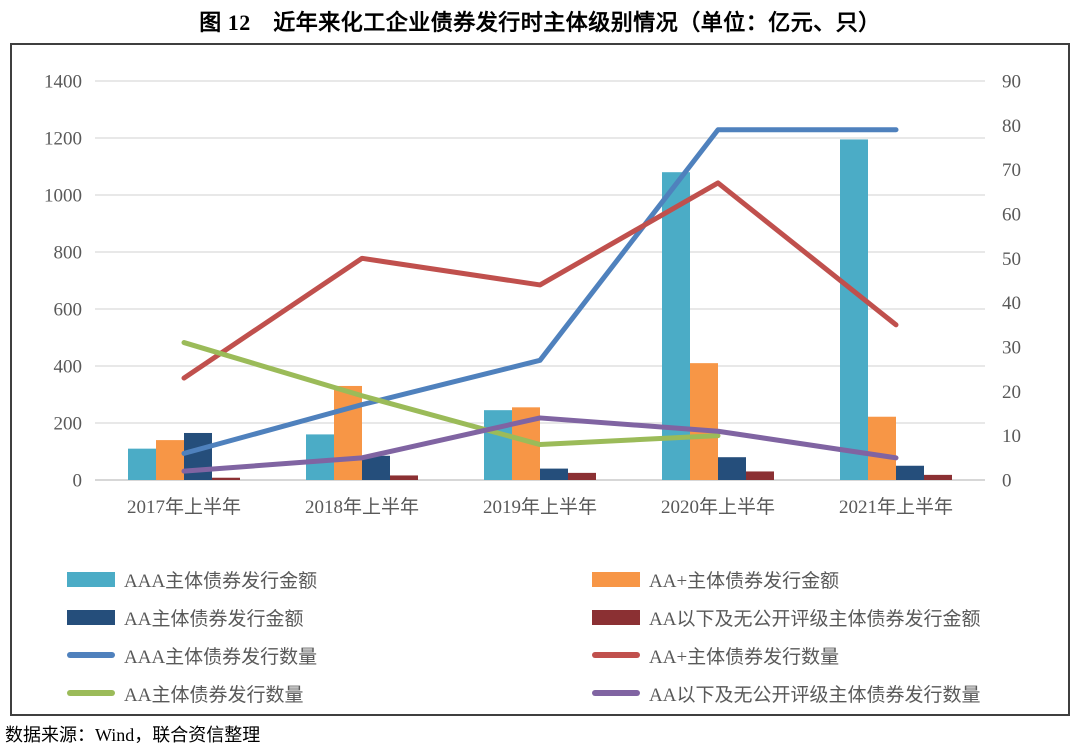 The height and width of the screenshot is (749, 1080). Describe the element at coordinates (815, 695) in the screenshot. I see `legend-label: AA以下及无公开评级主体债券发行数量` at that location.